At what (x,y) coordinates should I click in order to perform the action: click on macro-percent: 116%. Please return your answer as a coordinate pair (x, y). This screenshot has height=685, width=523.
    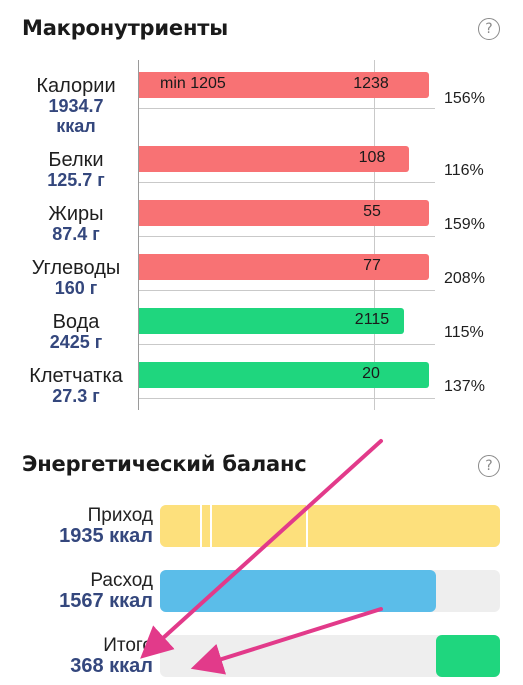
    Looking at the image, I should click on (464, 170).